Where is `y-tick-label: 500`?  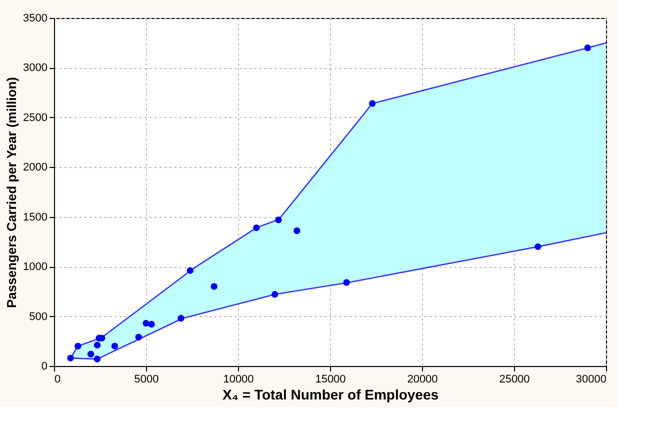
y-tick-label: 500 is located at coordinates (38, 316).